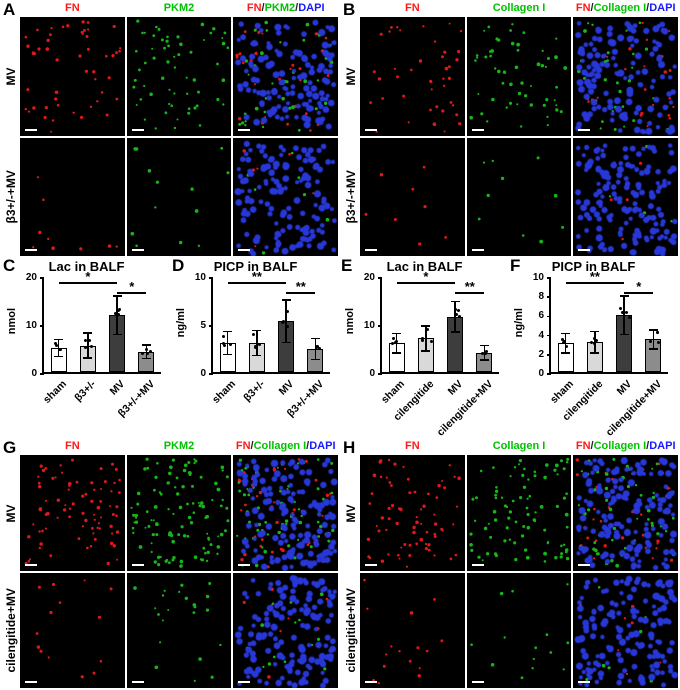  I want to click on column-header: FN/Collagen I/DAPI, so click(625, 446).